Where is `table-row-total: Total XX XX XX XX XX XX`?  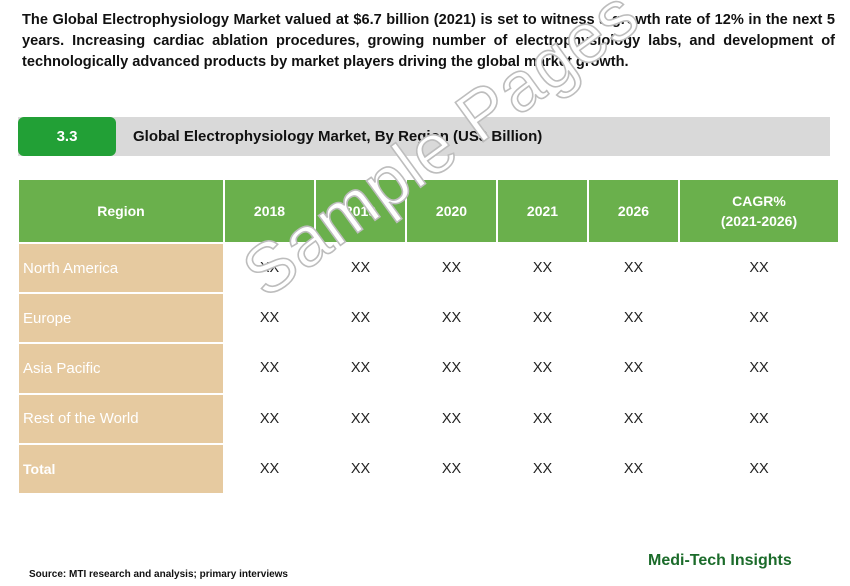 table-row-total: Total XX XX XX XX XX XX is located at coordinates (428, 468).